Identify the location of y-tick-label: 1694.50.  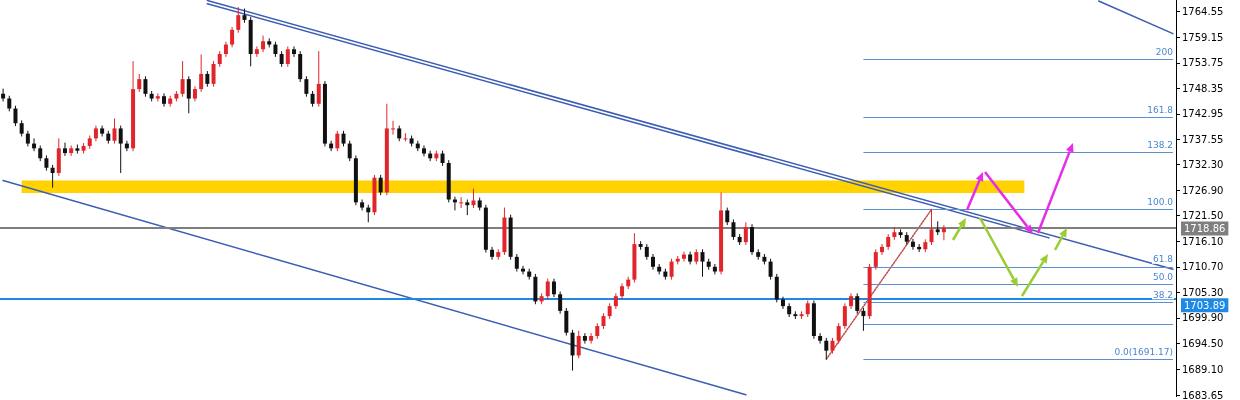
(1203, 344).